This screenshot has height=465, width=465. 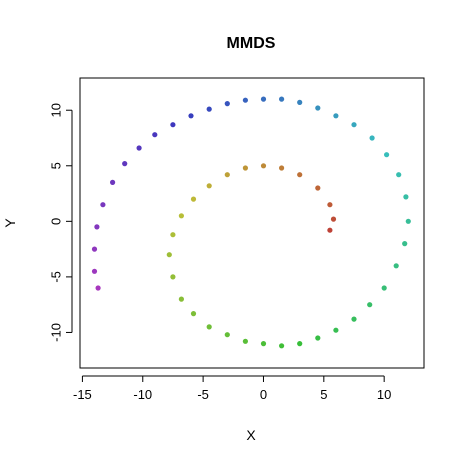 I want to click on chart-title: MMDS, so click(x=251, y=43).